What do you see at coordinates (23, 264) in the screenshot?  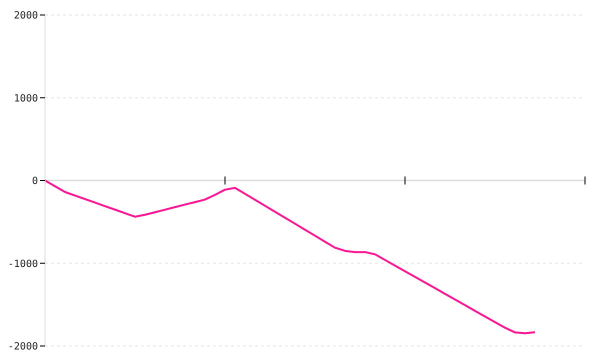 I see `y-tick-label: -1000` at bounding box center [23, 264].